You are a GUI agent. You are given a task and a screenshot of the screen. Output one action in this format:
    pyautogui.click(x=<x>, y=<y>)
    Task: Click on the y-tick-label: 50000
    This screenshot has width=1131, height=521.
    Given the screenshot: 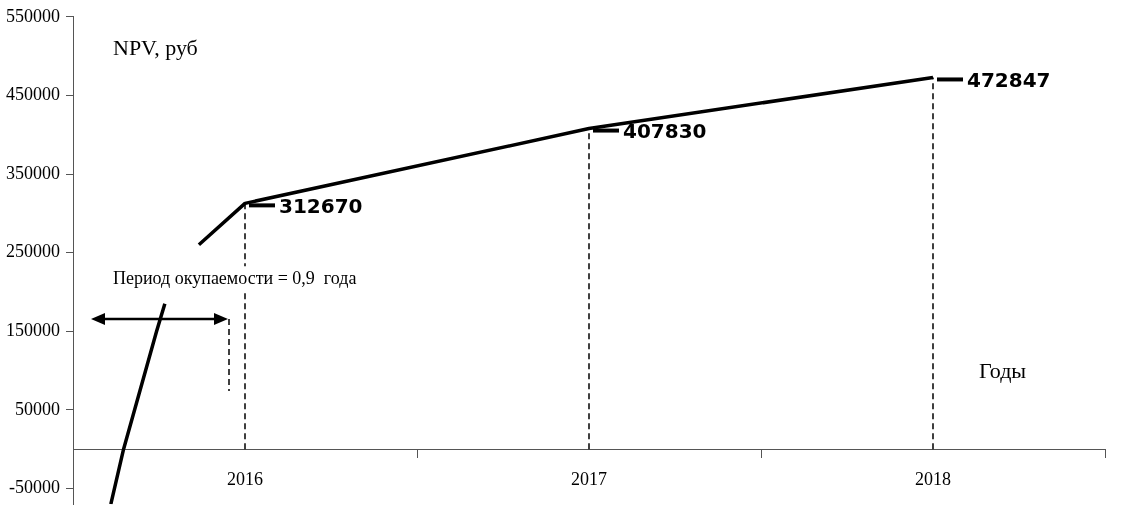 What is the action you would take?
    pyautogui.click(x=37, y=408)
    